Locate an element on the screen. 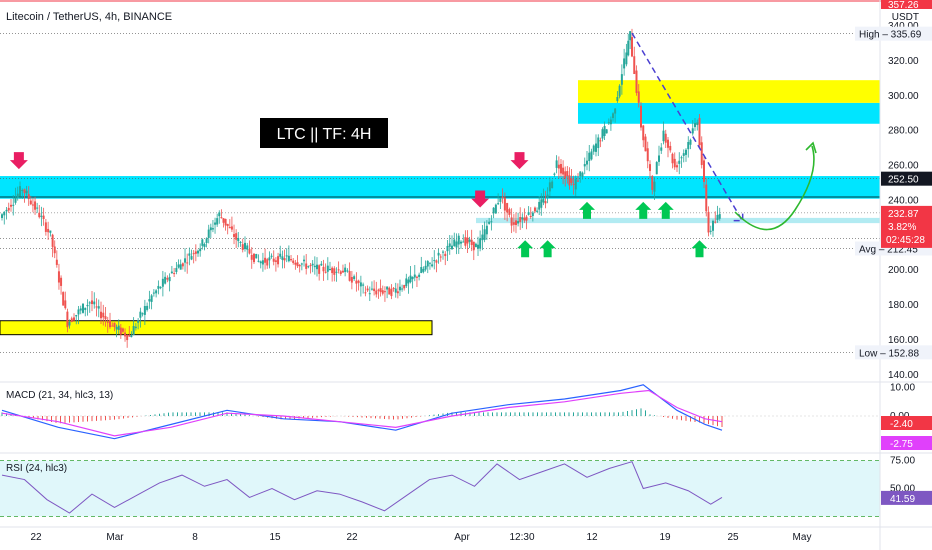  macd-signal-line is located at coordinates (362, 413).